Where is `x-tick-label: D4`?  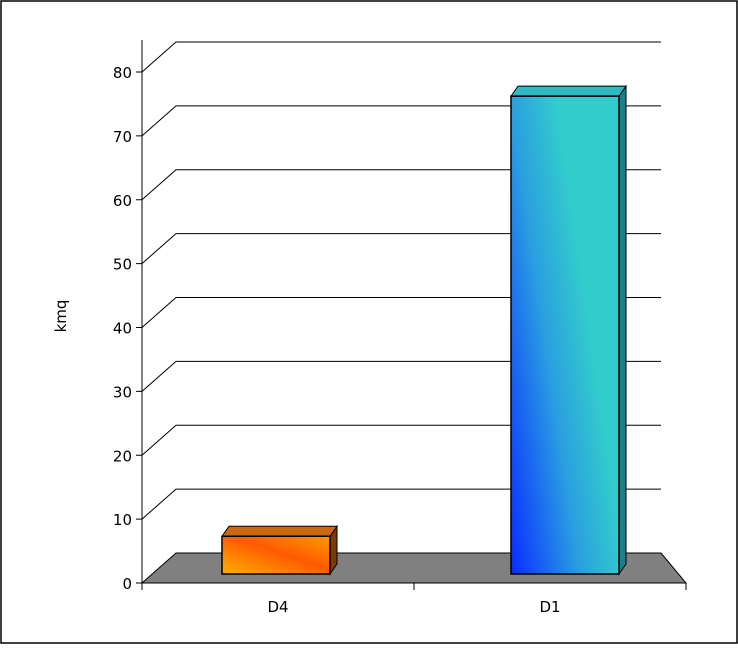 x-tick-label: D4 is located at coordinates (277, 607).